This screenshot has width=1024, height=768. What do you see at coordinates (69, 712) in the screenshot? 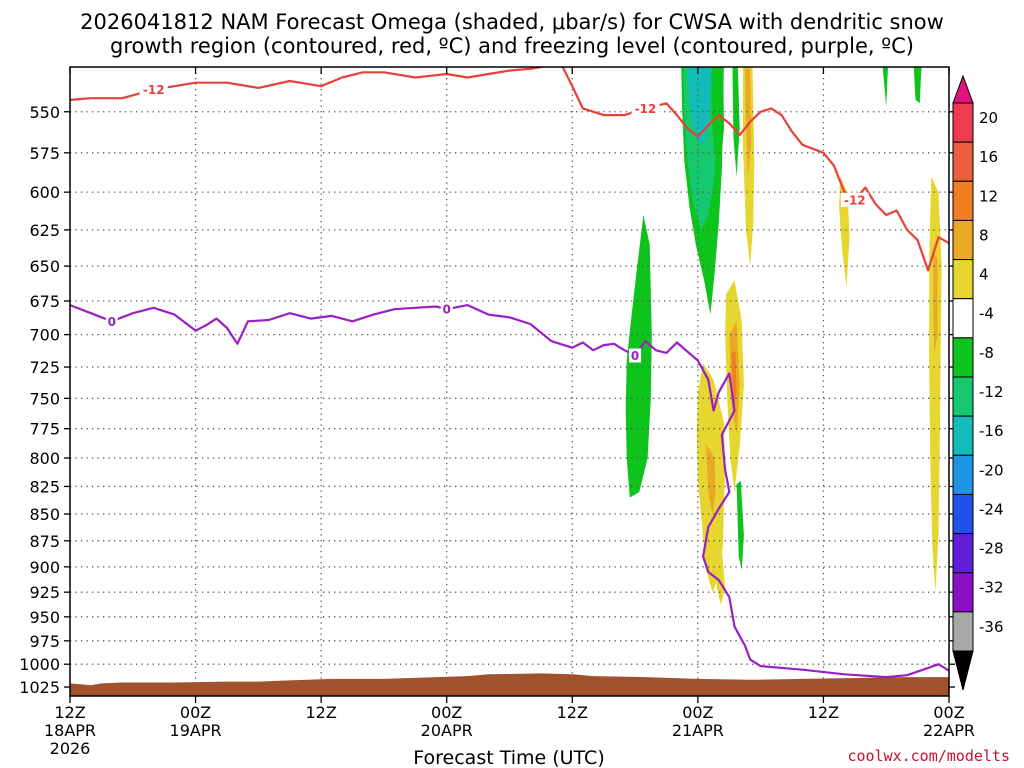
I see `x-tick-label-0: 12Z` at bounding box center [69, 712].